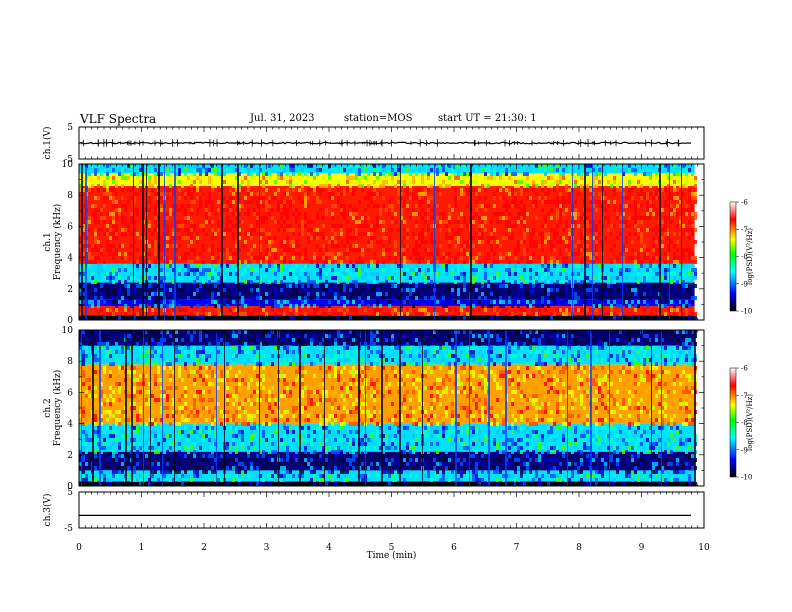  Describe the element at coordinates (378, 118) in the screenshot. I see `station-label: station=MOS` at that location.